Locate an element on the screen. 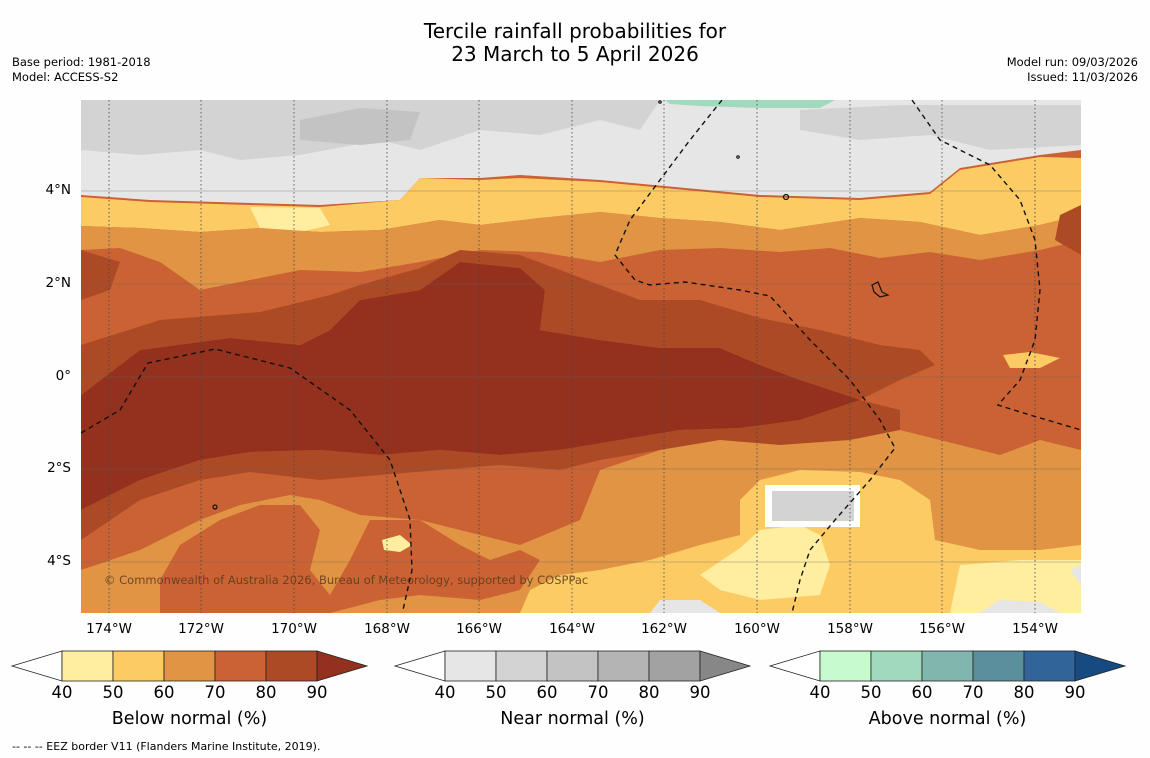  meta-left: Base period: 1981-2018 Model: ACCESS-S2 is located at coordinates (81, 70).